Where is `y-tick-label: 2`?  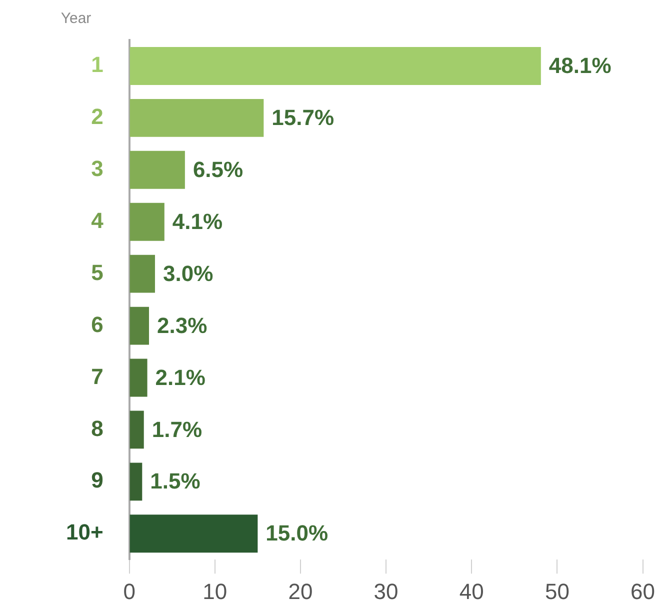
y-tick-label: 2 is located at coordinates (97, 117).